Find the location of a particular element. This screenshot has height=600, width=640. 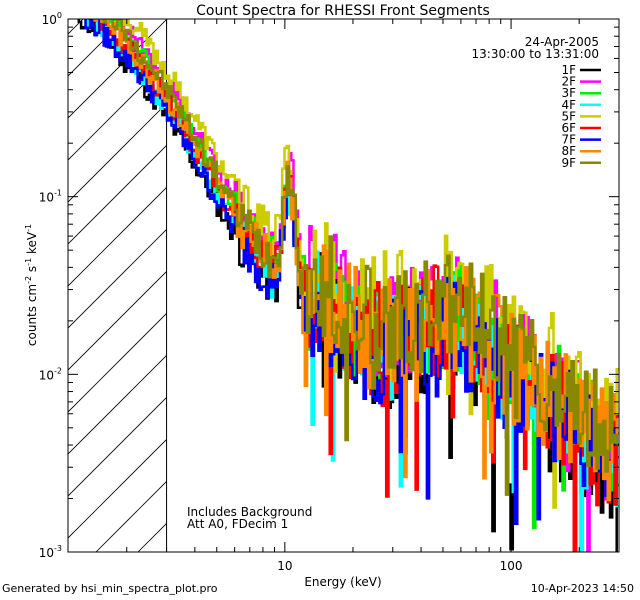

x-tick-label: 100 is located at coordinates (511, 566).